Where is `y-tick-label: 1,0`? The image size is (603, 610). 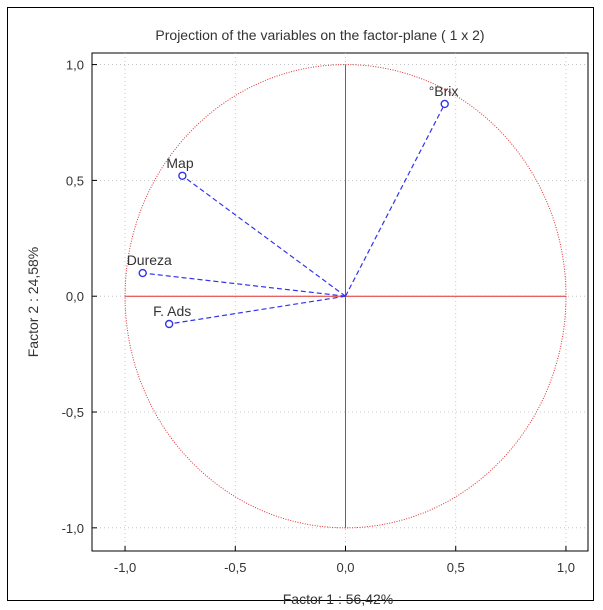 y-tick-label: 1,0 is located at coordinates (75, 65).